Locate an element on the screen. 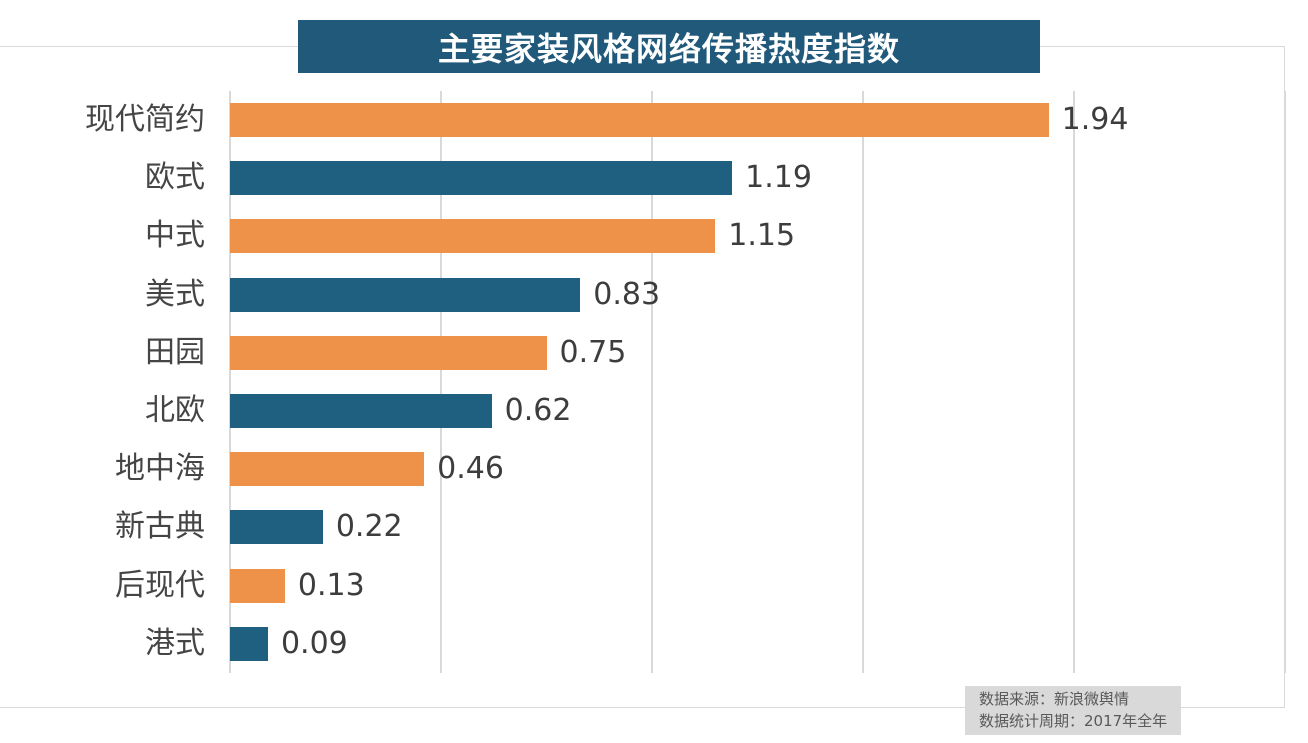 This screenshot has width=1308, height=743. value-label: 0.62 is located at coordinates (538, 410).